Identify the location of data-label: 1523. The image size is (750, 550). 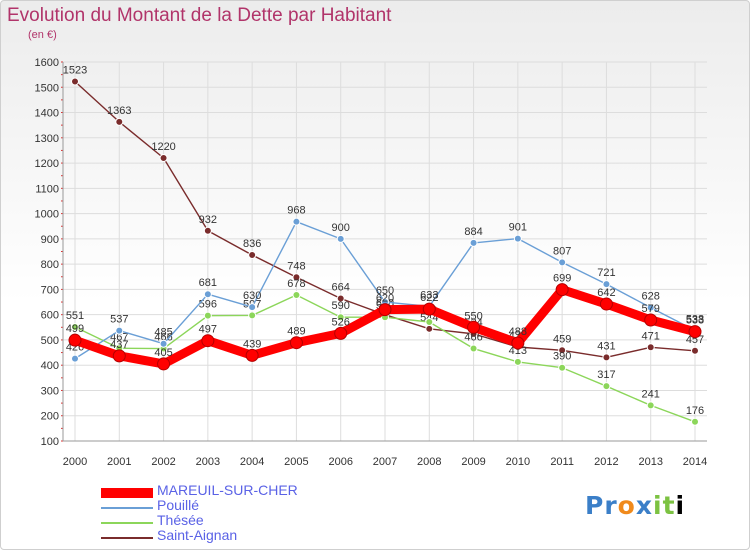
(75, 70).